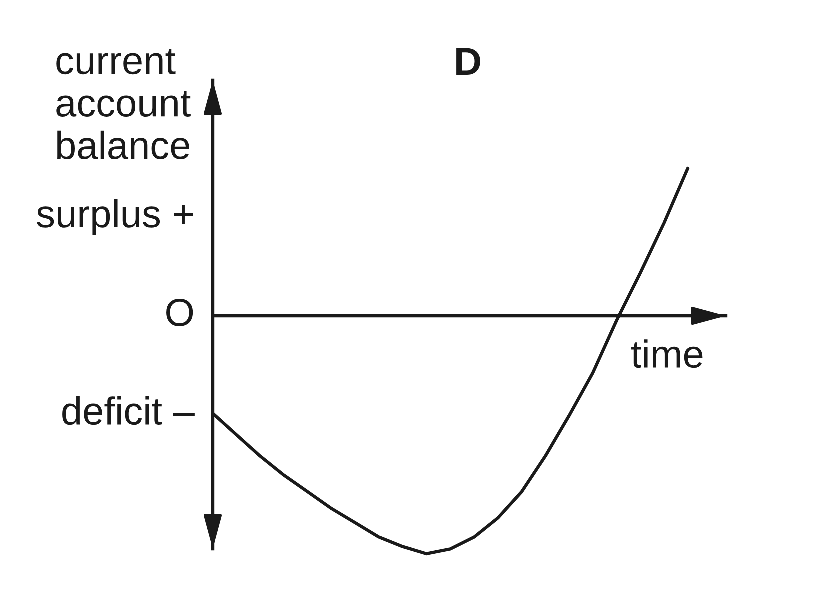 Image resolution: width=837 pixels, height=598 pixels. What do you see at coordinates (123, 104) in the screenshot?
I see `y-axis-title: current account balance` at bounding box center [123, 104].